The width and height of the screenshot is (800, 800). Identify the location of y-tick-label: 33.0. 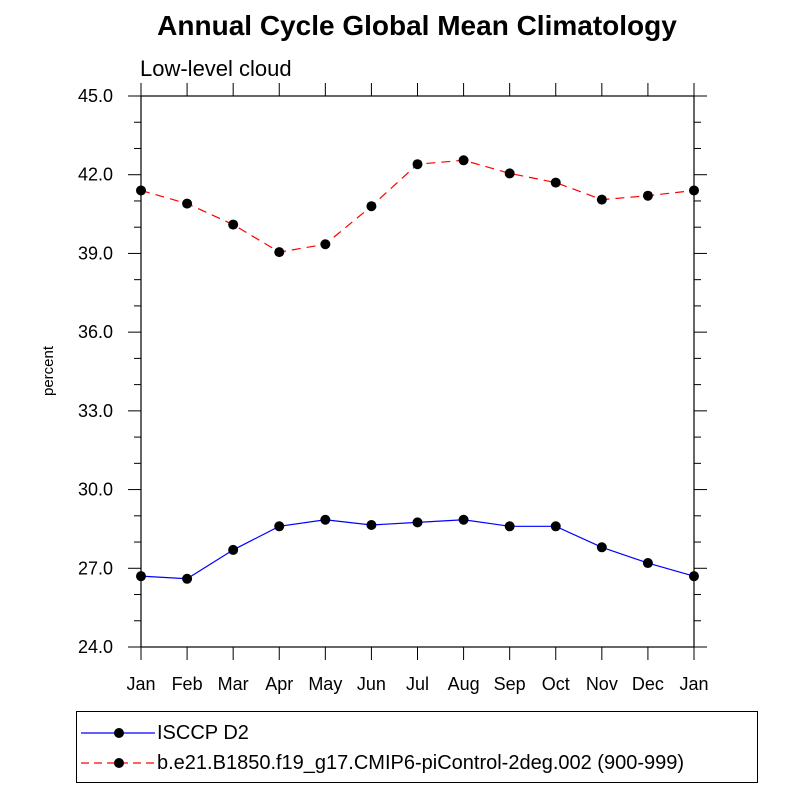
(95, 411).